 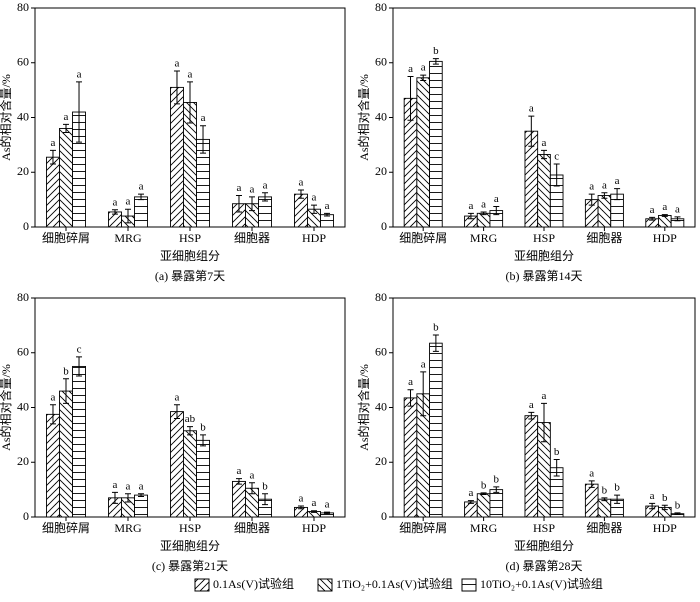 What do you see at coordinates (544, 276) in the screenshot?
I see `subtitle: (b) 暴露第14天` at bounding box center [544, 276].